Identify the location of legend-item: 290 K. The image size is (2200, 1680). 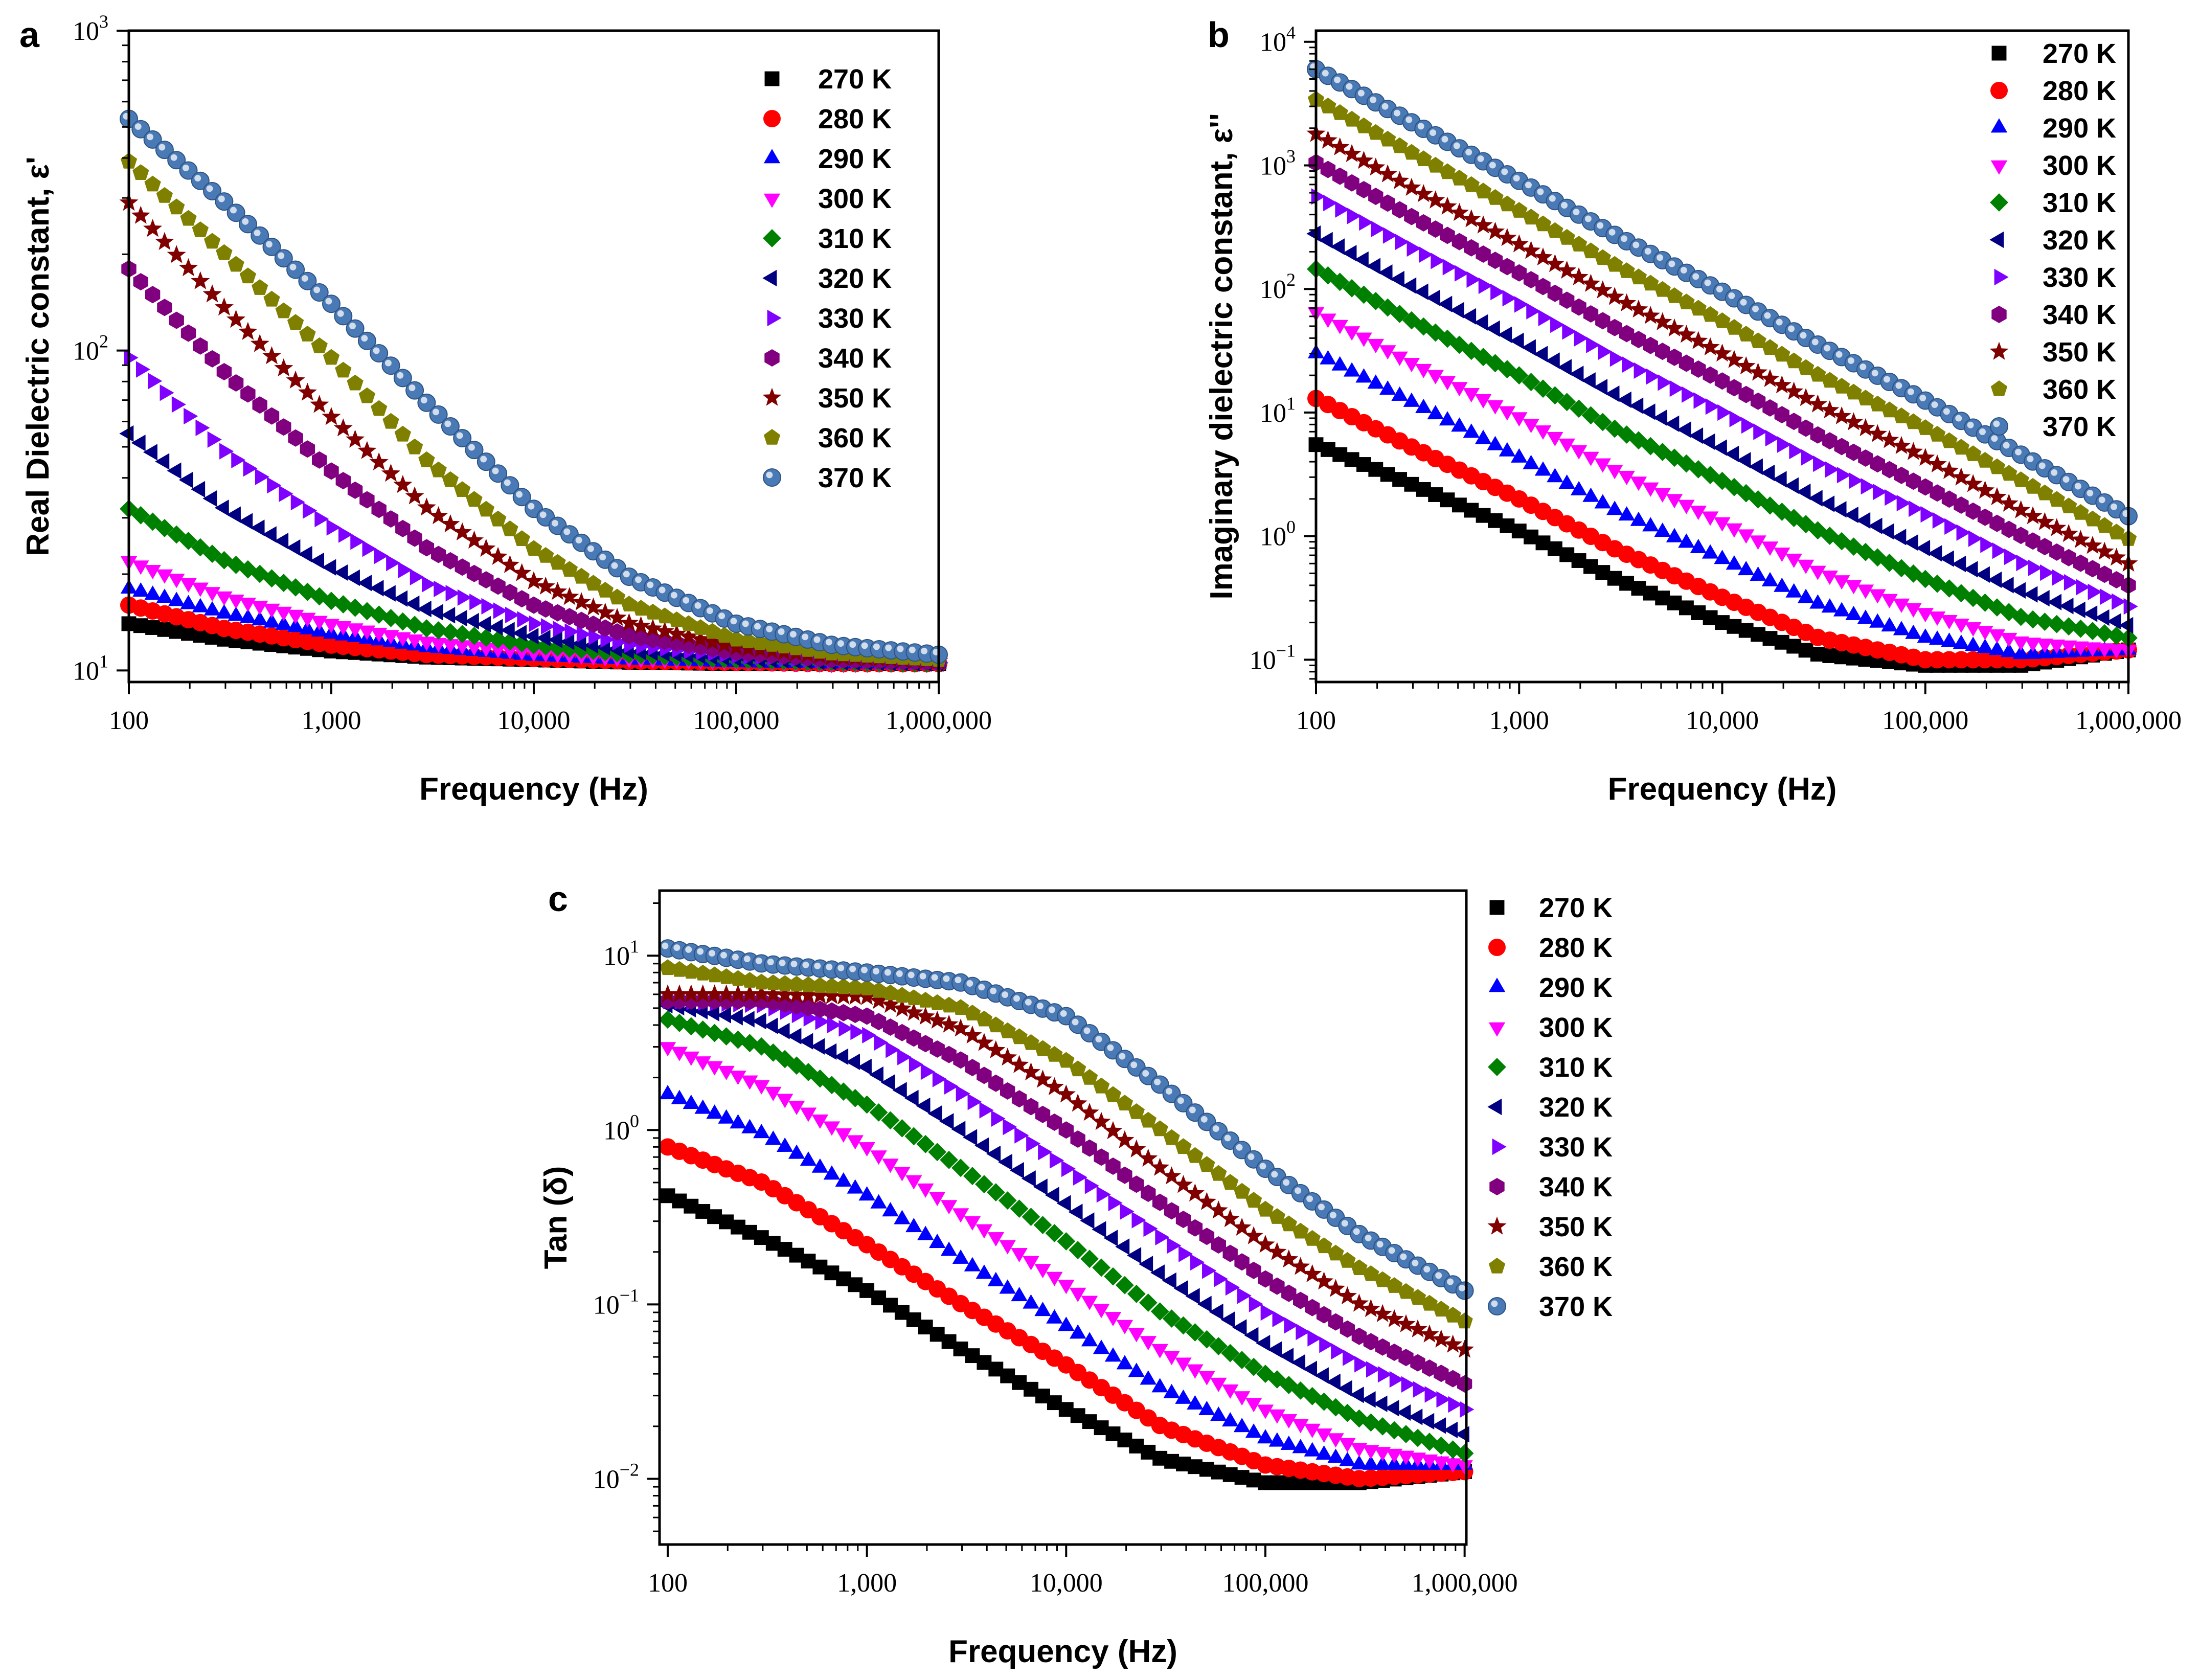
(827, 159).